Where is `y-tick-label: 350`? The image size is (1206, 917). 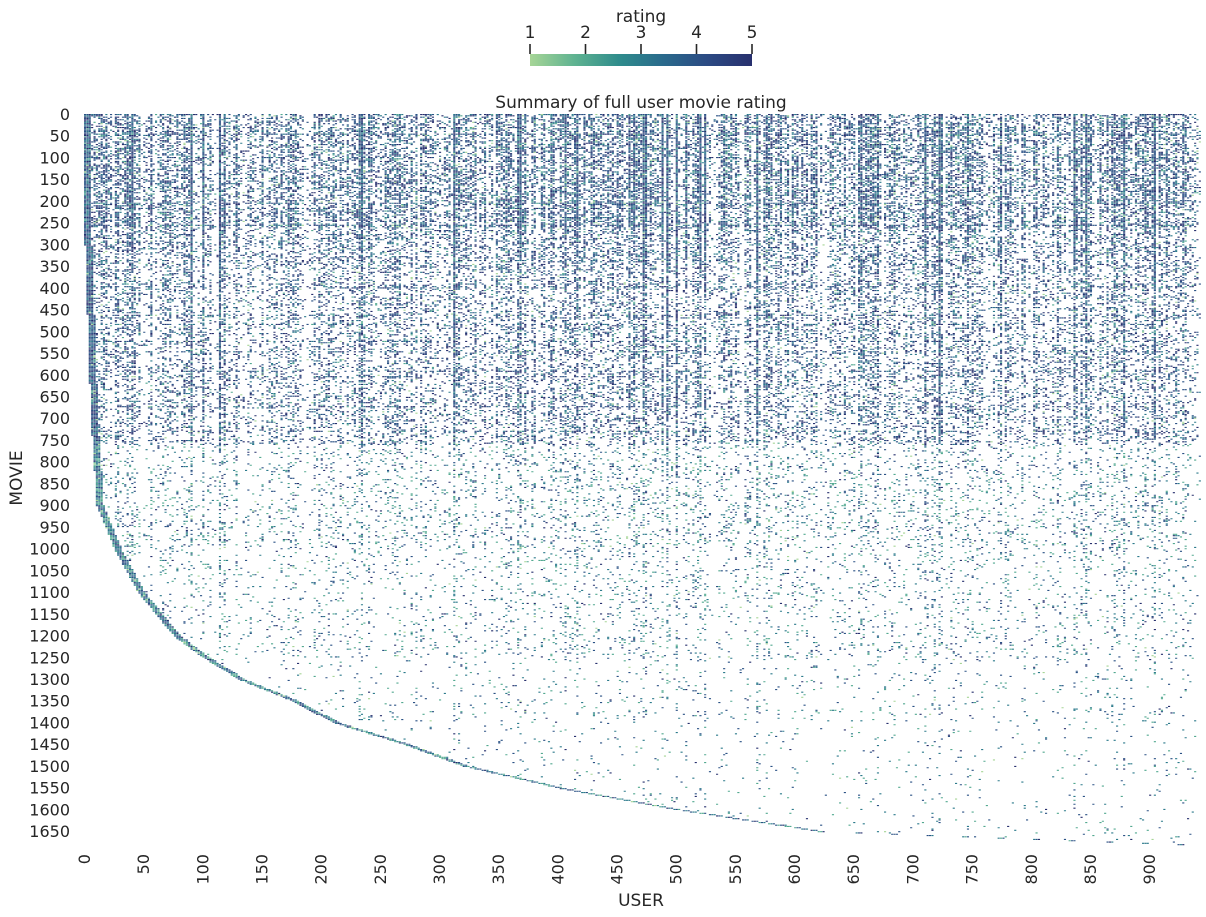
y-tick-label: 350 is located at coordinates (54, 266).